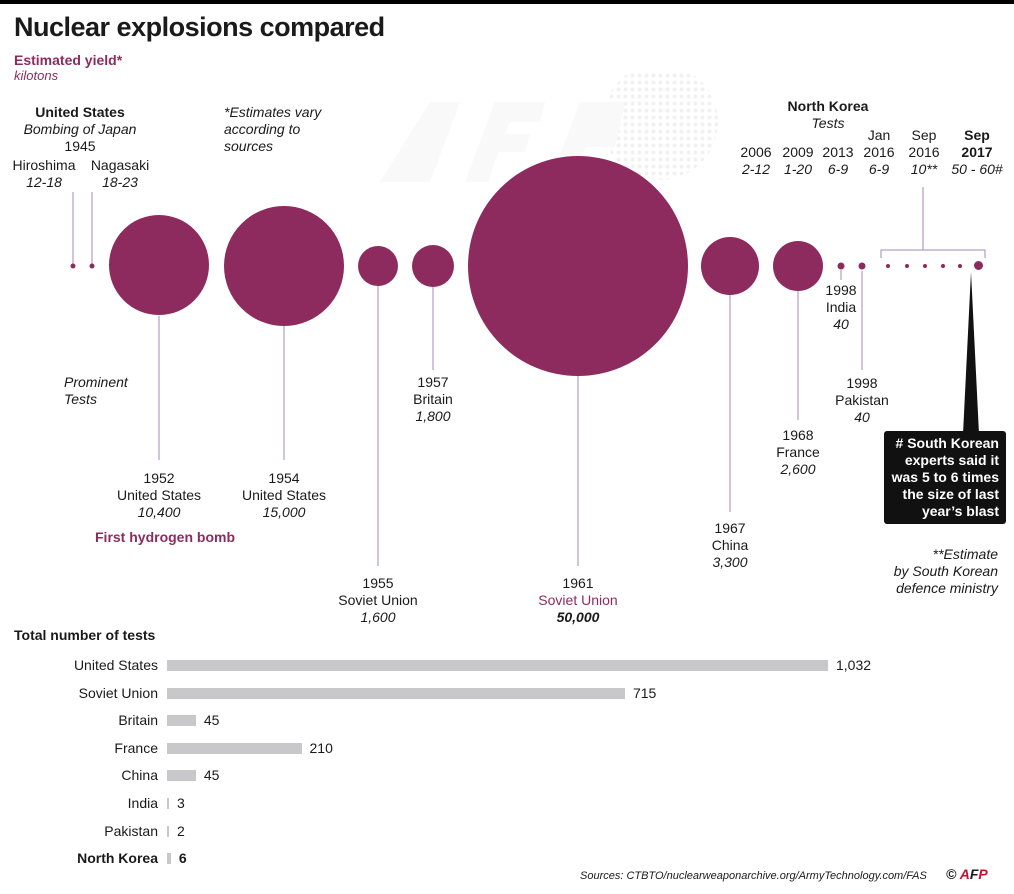 The width and height of the screenshot is (1014, 894). I want to click on test-year: 1952, so click(159, 478).